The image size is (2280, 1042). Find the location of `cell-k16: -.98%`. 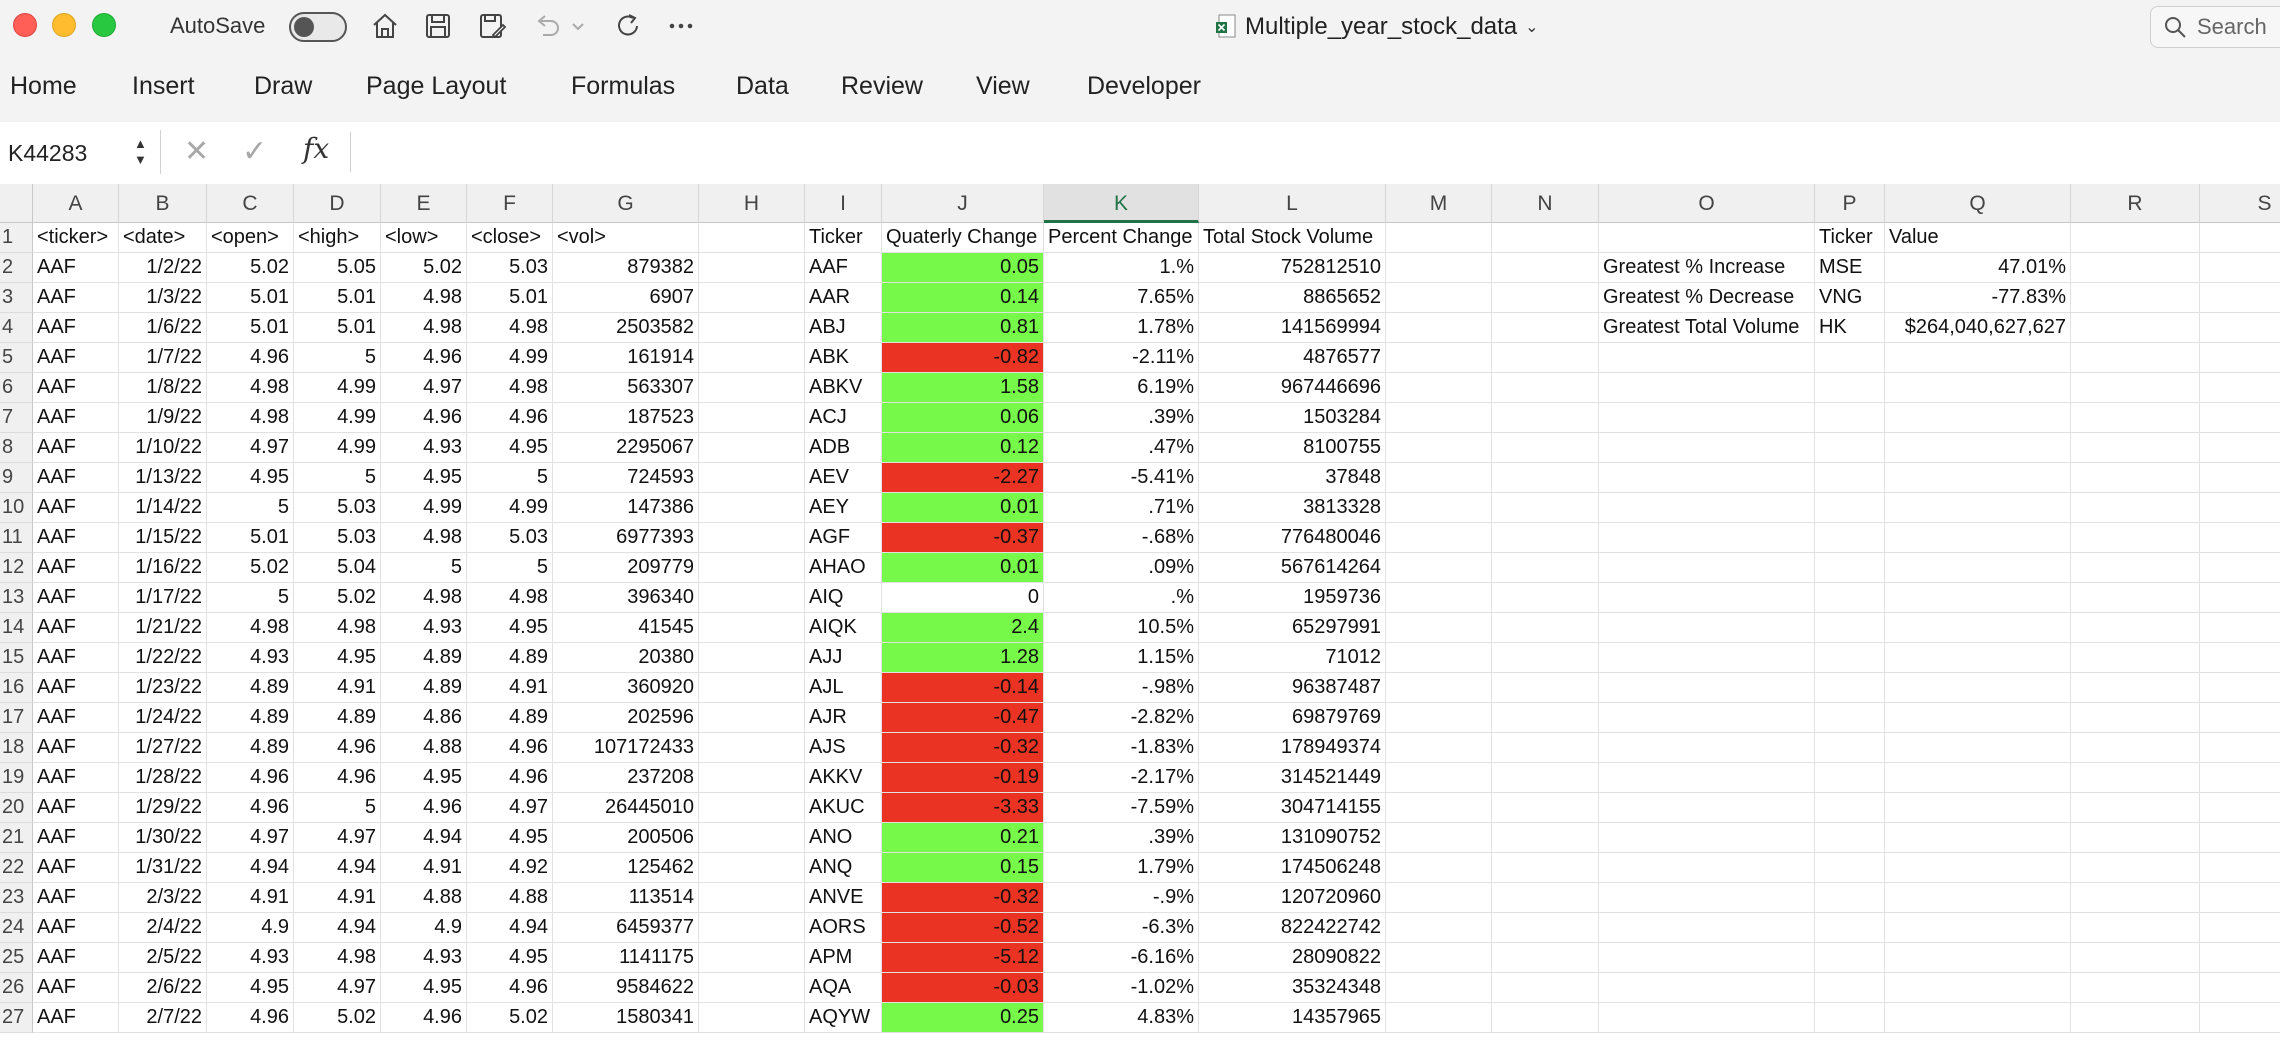

cell-k16: -.98% is located at coordinates (1121, 688).